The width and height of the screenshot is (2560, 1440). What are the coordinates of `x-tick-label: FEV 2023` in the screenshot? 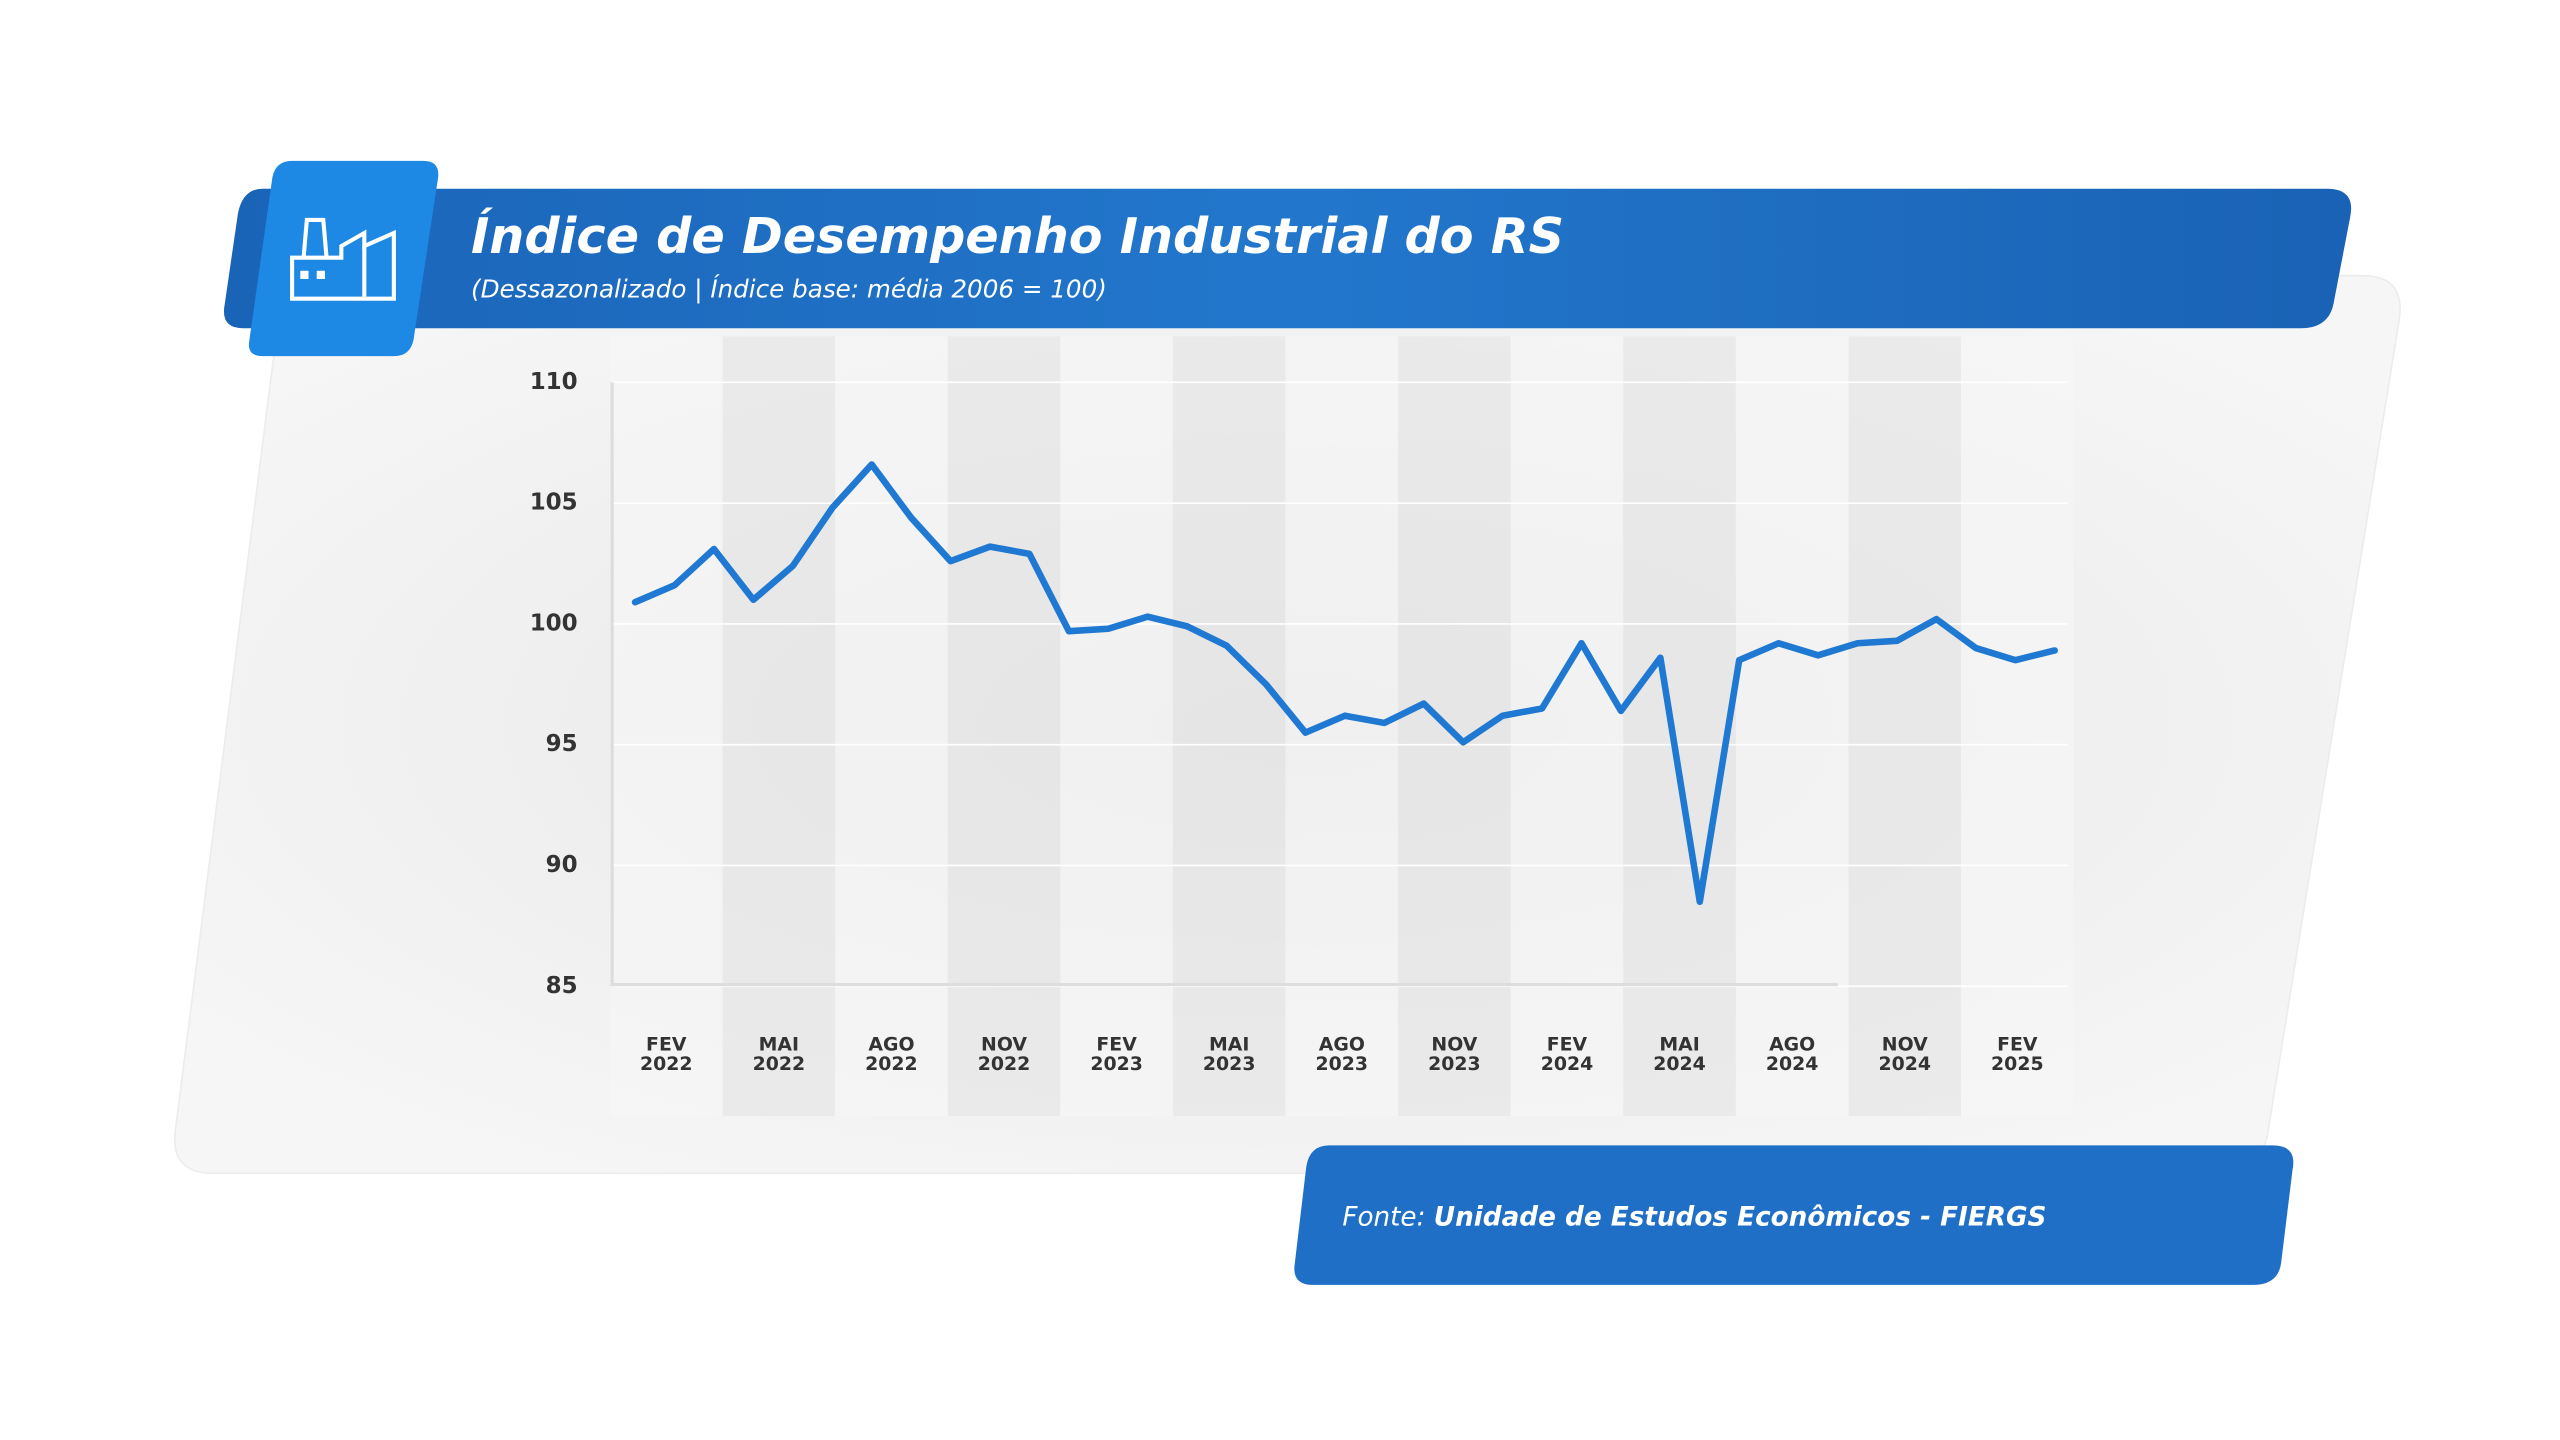 It's located at (1116, 1054).